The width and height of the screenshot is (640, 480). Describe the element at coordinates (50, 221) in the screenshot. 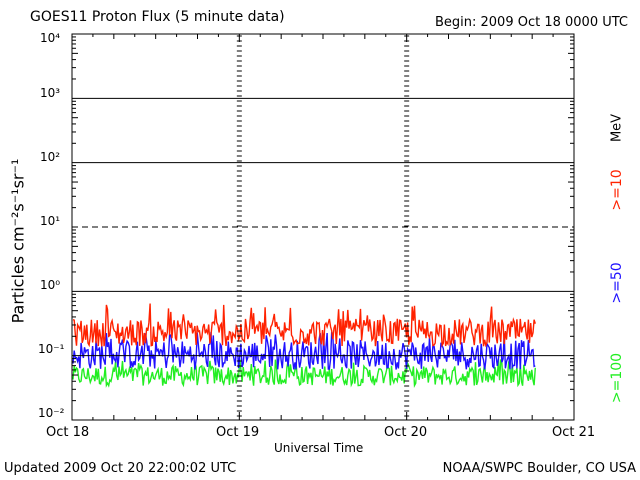

I see `y-tick-1e1: 10¹` at that location.